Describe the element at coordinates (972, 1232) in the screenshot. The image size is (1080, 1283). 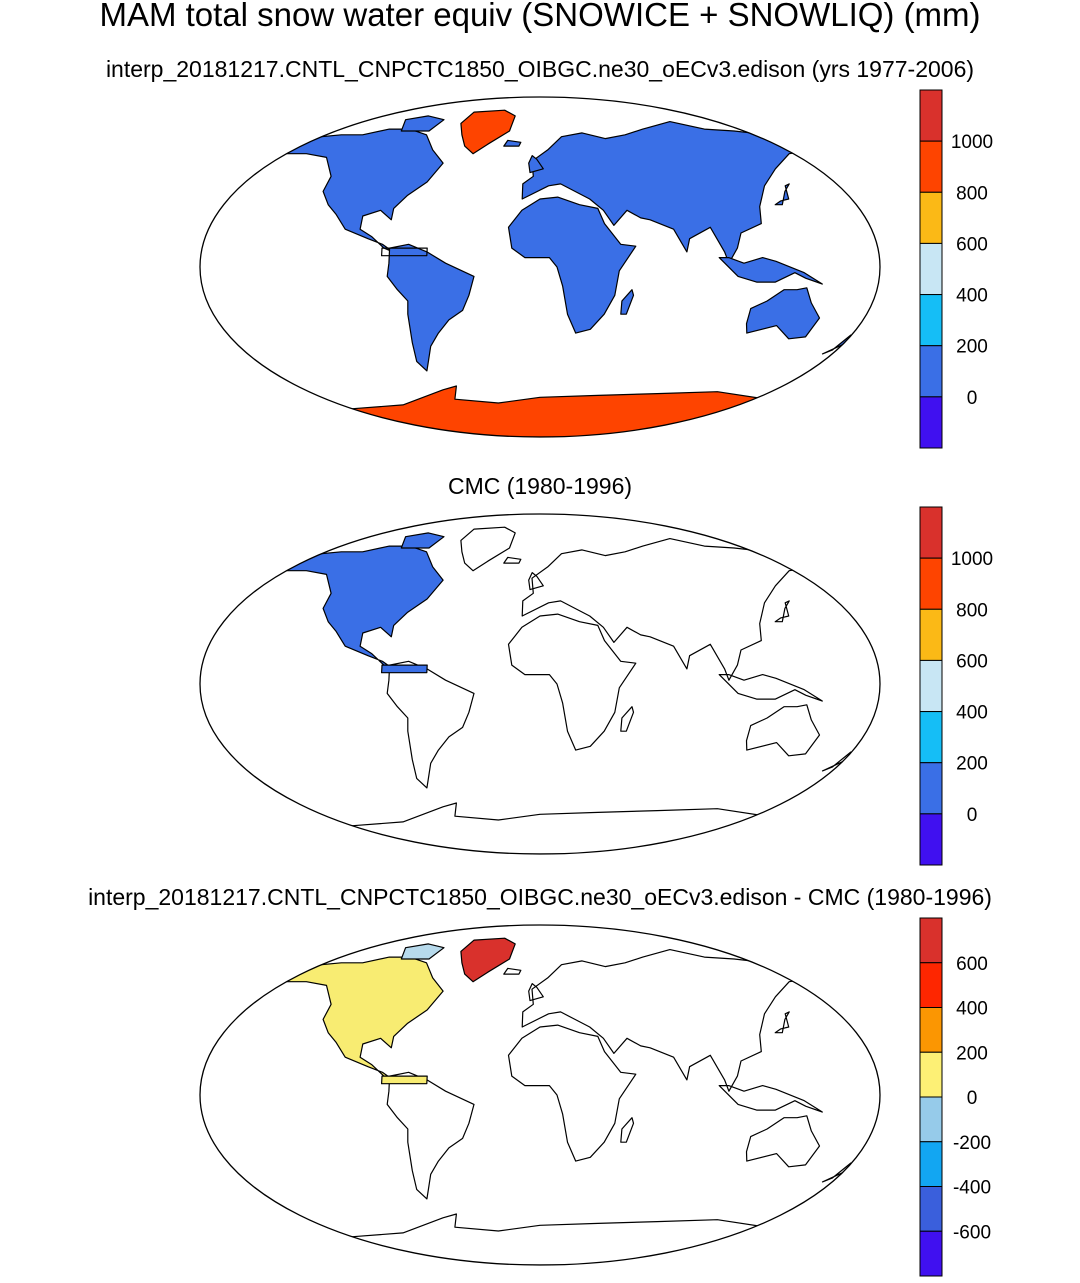
I see `colorbar-label: -600` at that location.